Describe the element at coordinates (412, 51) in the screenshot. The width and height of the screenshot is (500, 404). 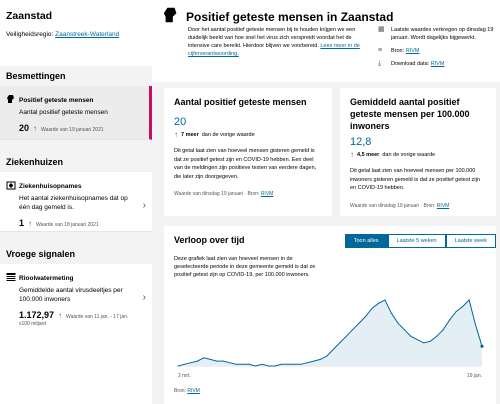
I see `meta-source-link: RIVM` at that location.